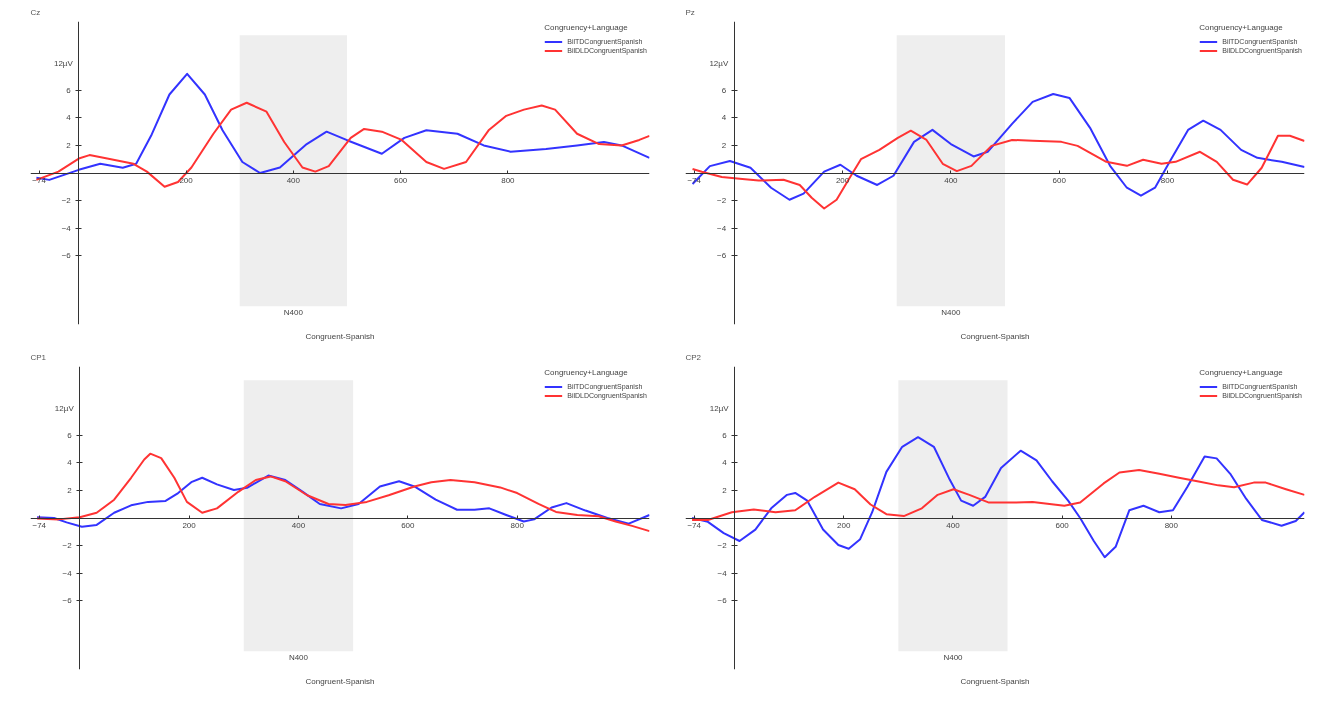 The height and width of the screenshot is (704, 1321). What do you see at coordinates (35, 12) in the screenshot?
I see `chart-title: Cz` at bounding box center [35, 12].